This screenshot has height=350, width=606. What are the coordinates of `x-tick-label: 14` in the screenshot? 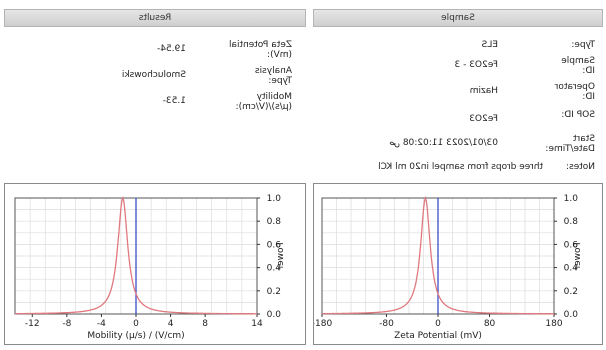 It's located at (257, 324).